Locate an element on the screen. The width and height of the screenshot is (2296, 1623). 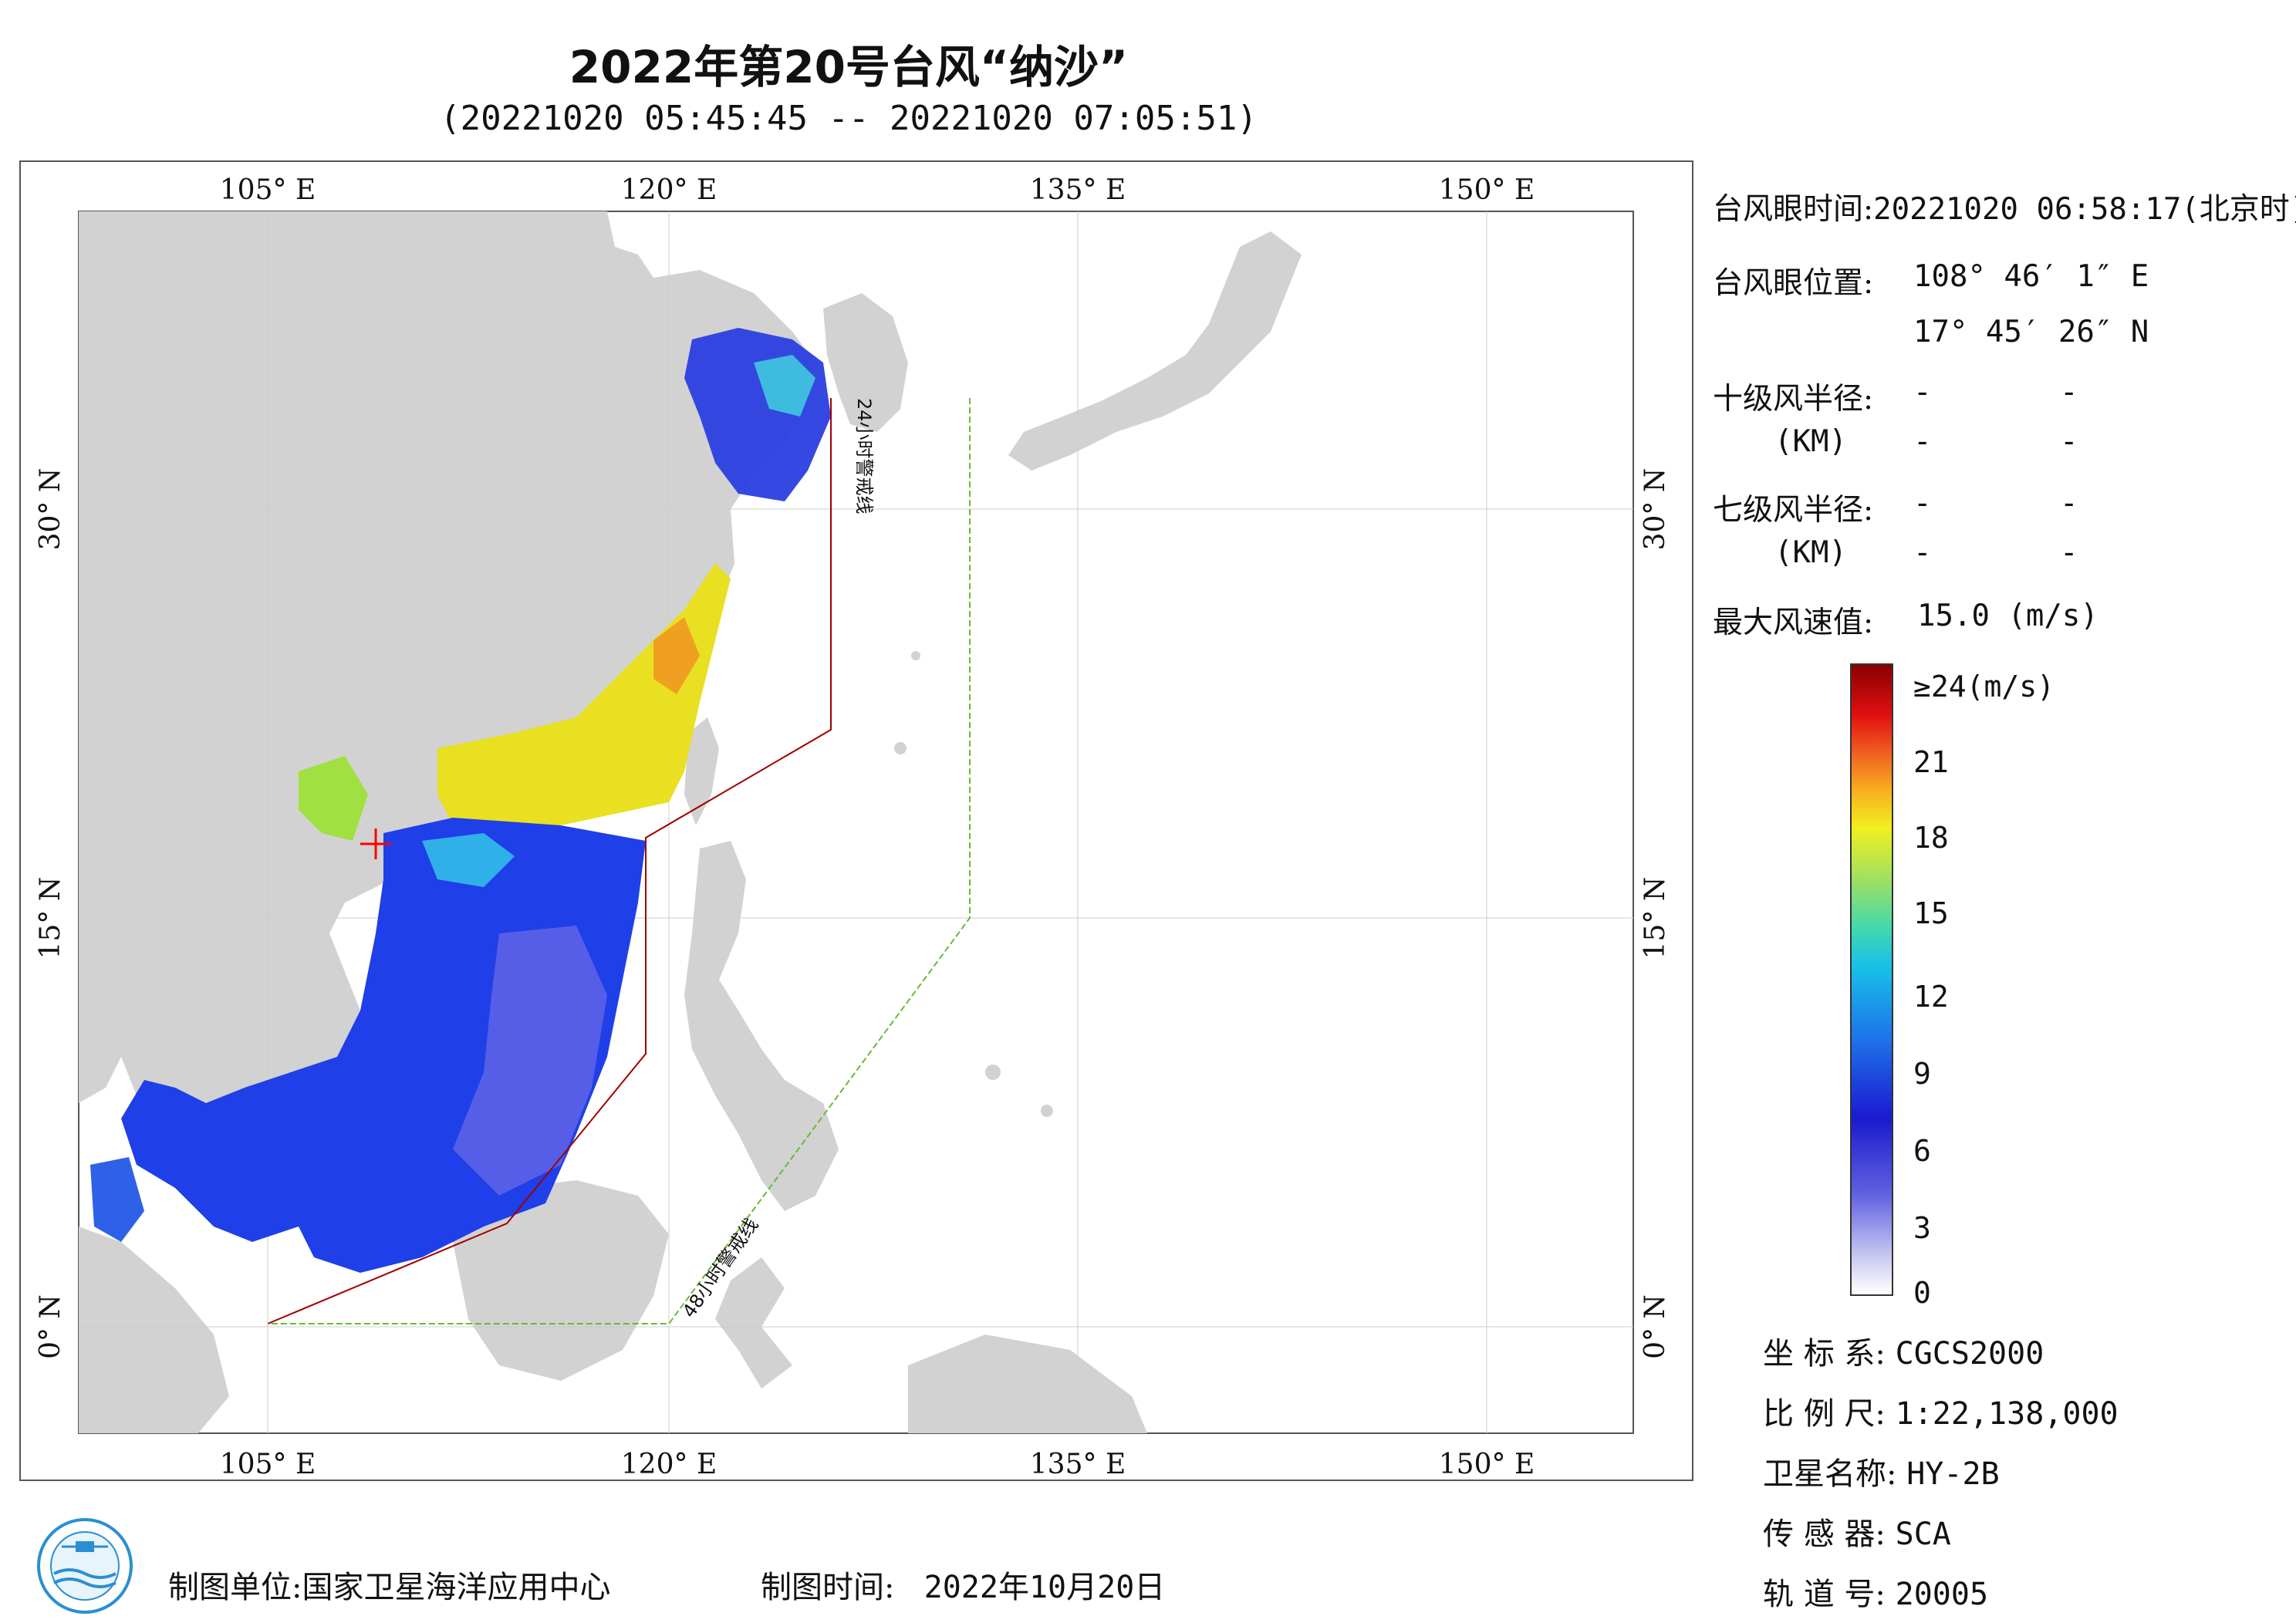
colorbar-label: ≥24(m/s) is located at coordinates (1984, 687).